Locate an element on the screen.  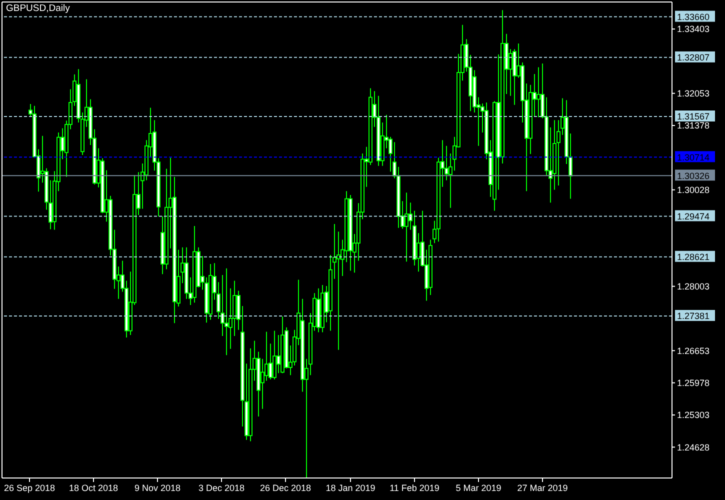
x-tick-label: 11 Feb 2019 is located at coordinates (415, 488).